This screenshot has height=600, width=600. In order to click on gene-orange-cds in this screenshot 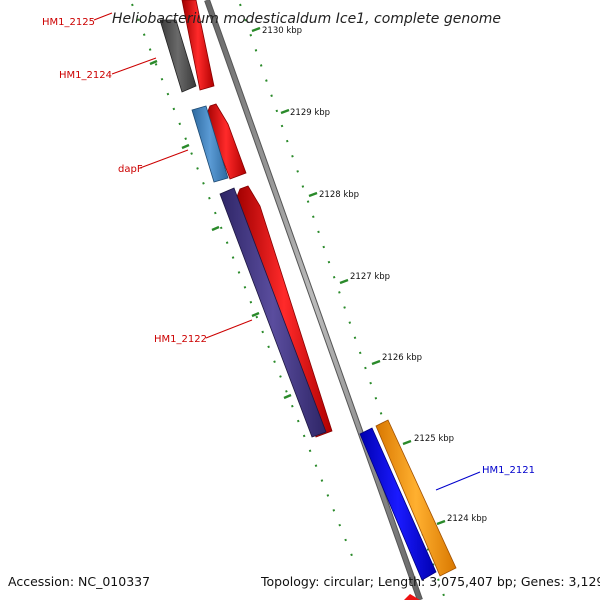, I will do `click(416, 498)`.